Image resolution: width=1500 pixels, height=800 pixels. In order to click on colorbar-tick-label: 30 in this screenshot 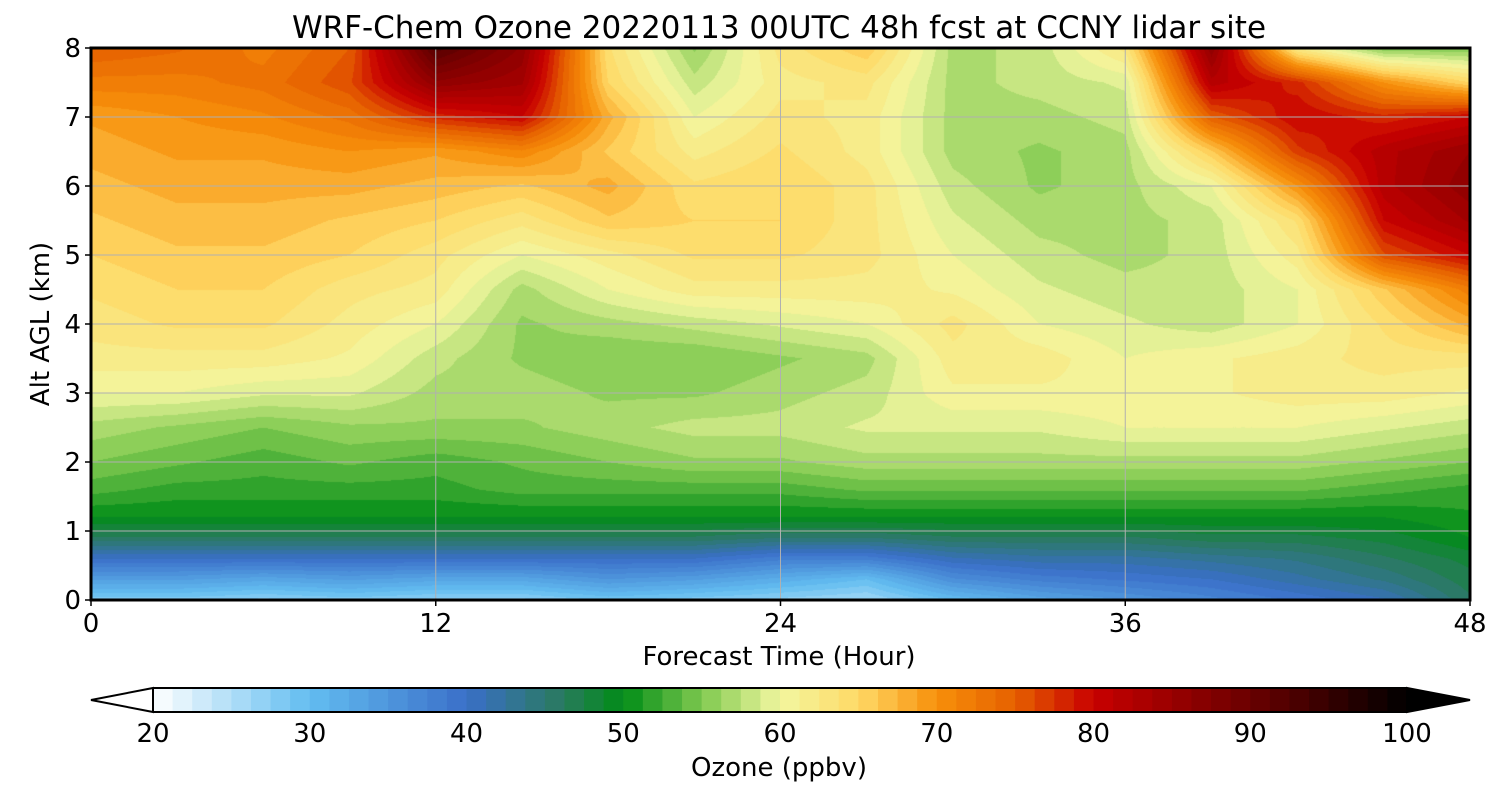, I will do `click(309, 734)`.